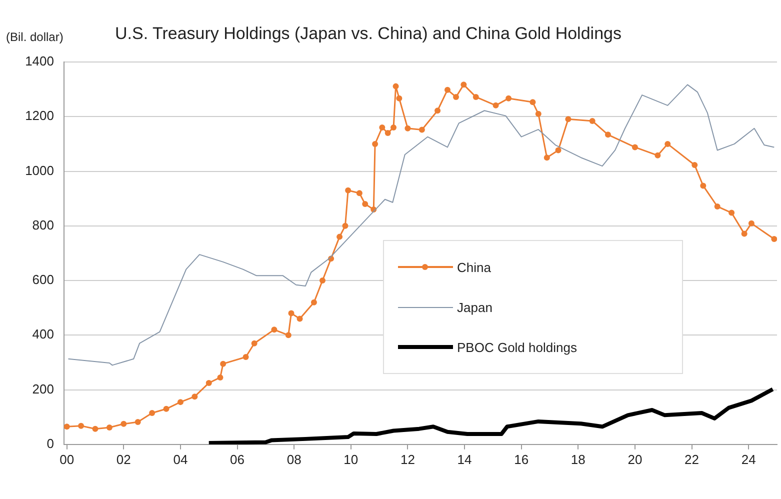  Describe the element at coordinates (43, 388) in the screenshot. I see `y-tick-label: 200` at that location.